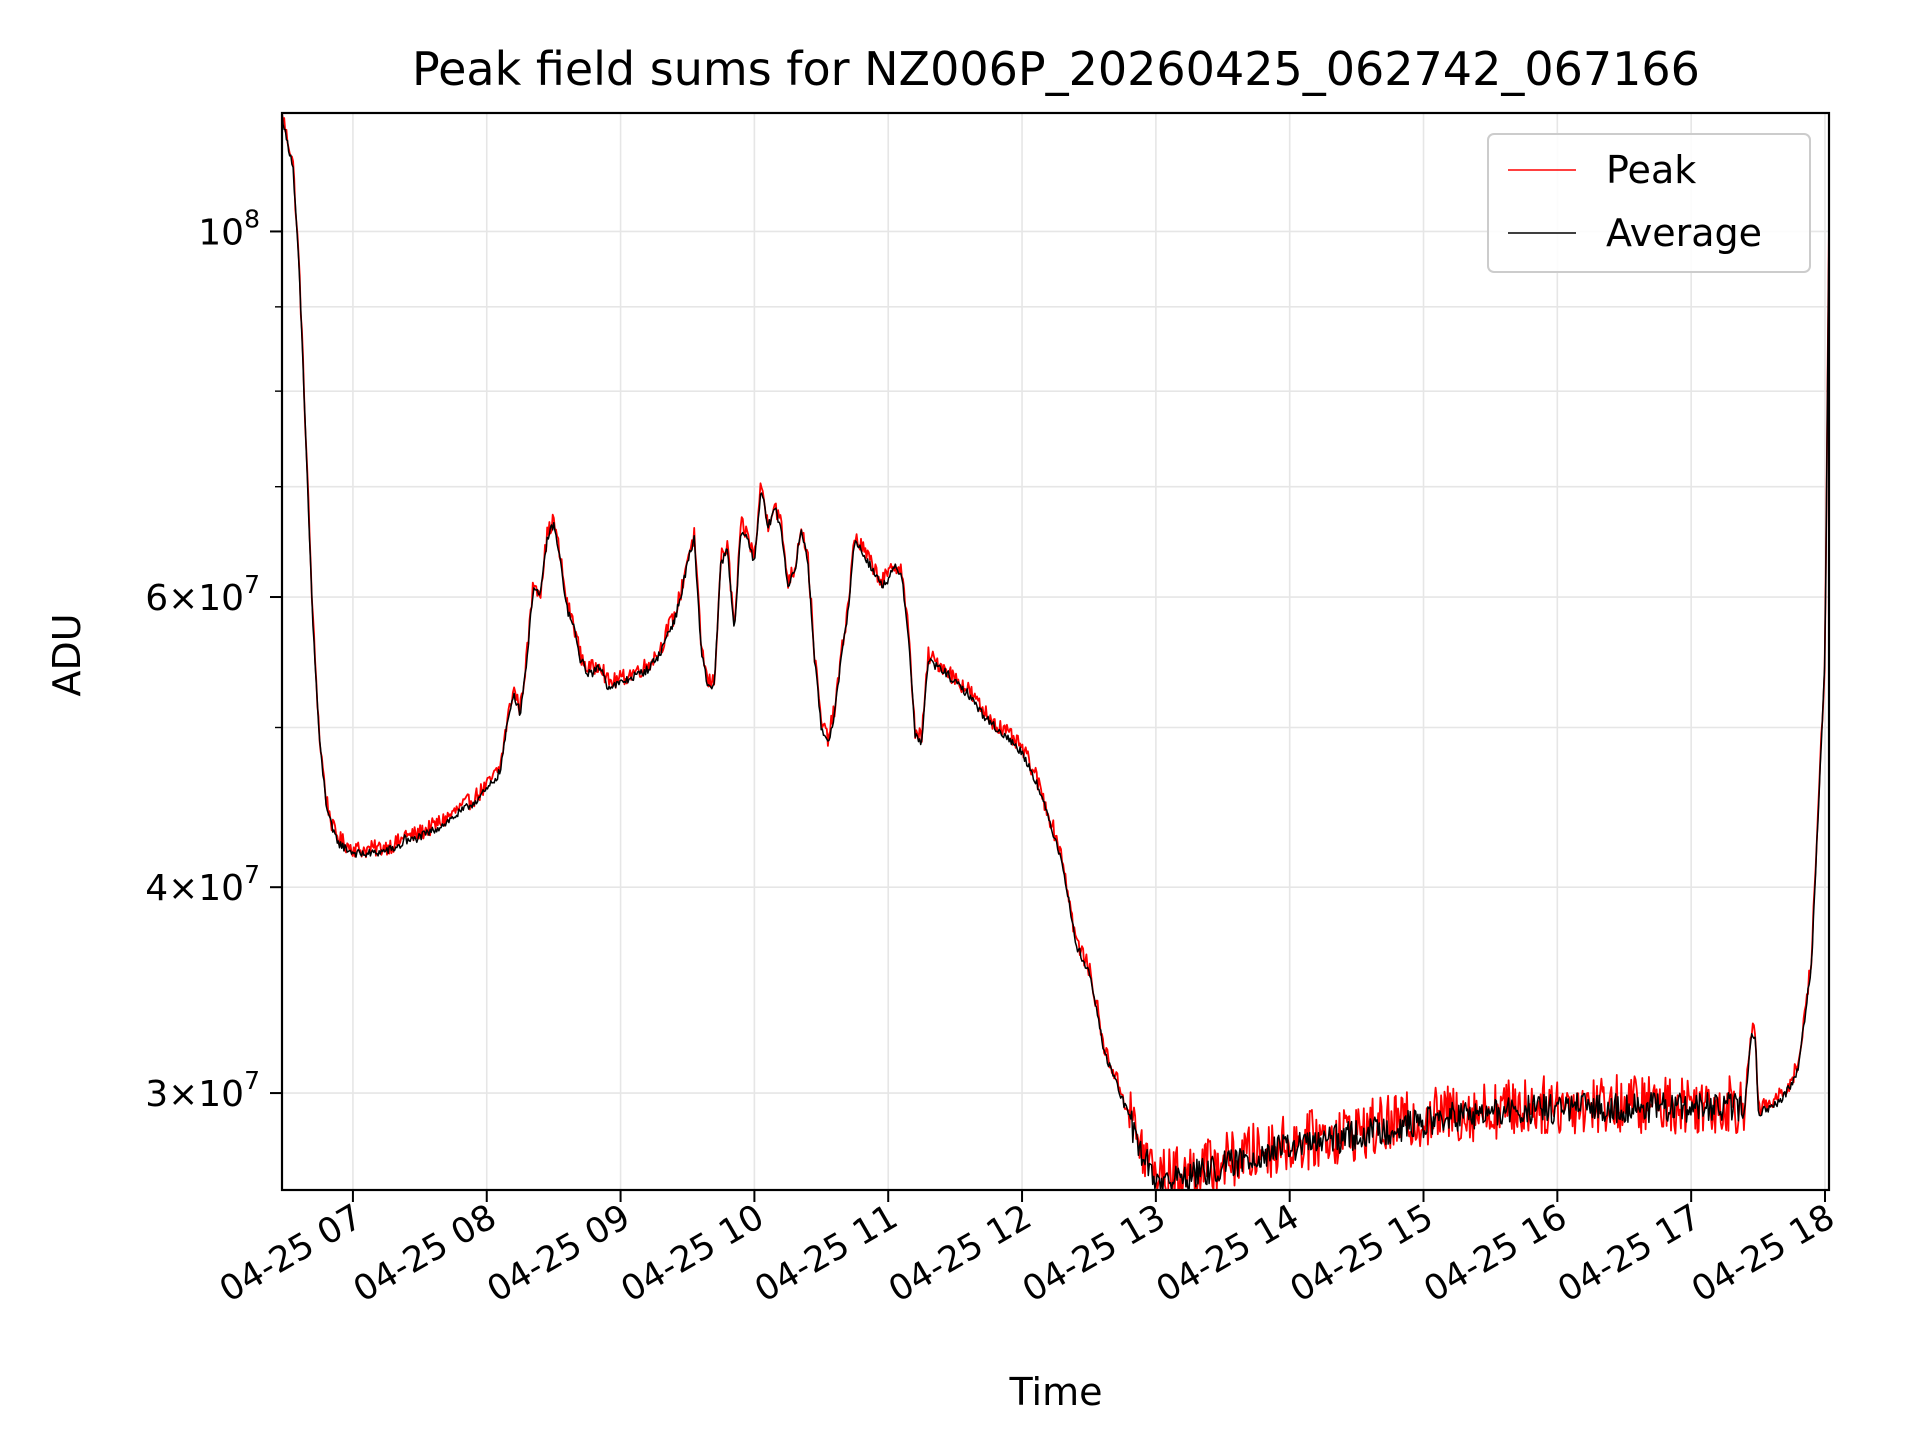  Describe the element at coordinates (202, 1090) in the screenshot. I see `y-tick-label: 3×107` at that location.